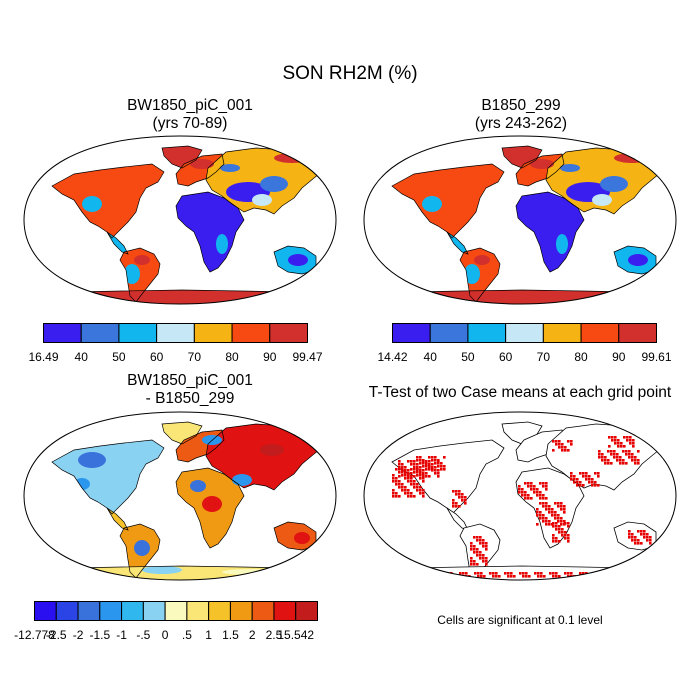  Describe the element at coordinates (543, 357) in the screenshot. I see `colorbar-tick-label: 70` at that location.